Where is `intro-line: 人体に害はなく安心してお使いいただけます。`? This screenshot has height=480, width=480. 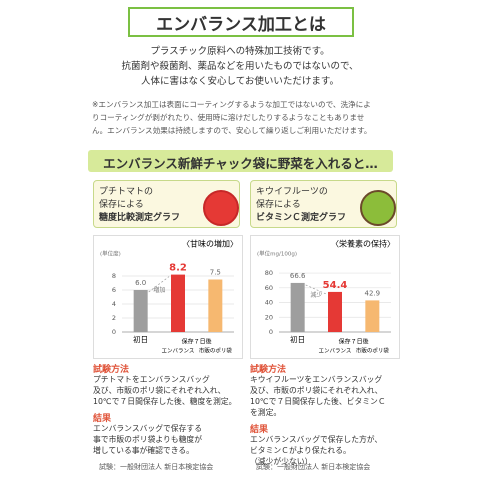 intro-line: 人体に害はなく安心してお使いいただけます。 is located at coordinates (240, 81).